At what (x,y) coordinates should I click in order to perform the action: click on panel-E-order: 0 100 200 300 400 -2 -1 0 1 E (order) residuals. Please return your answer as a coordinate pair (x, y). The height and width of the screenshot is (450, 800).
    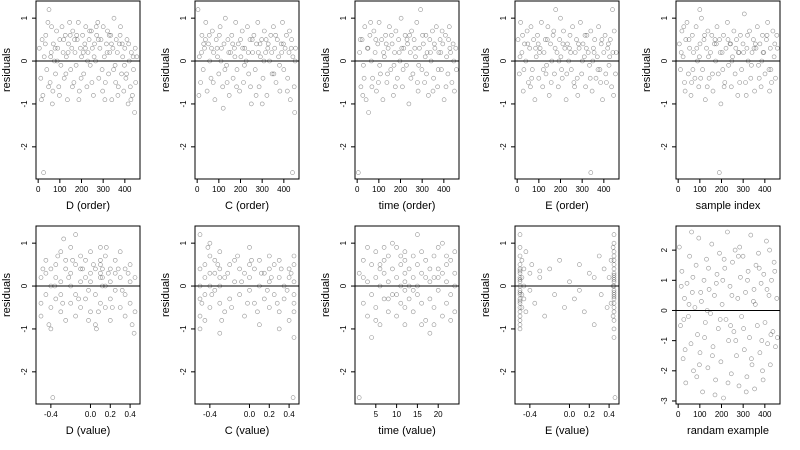
    Looking at the image, I should click on (550, 106).